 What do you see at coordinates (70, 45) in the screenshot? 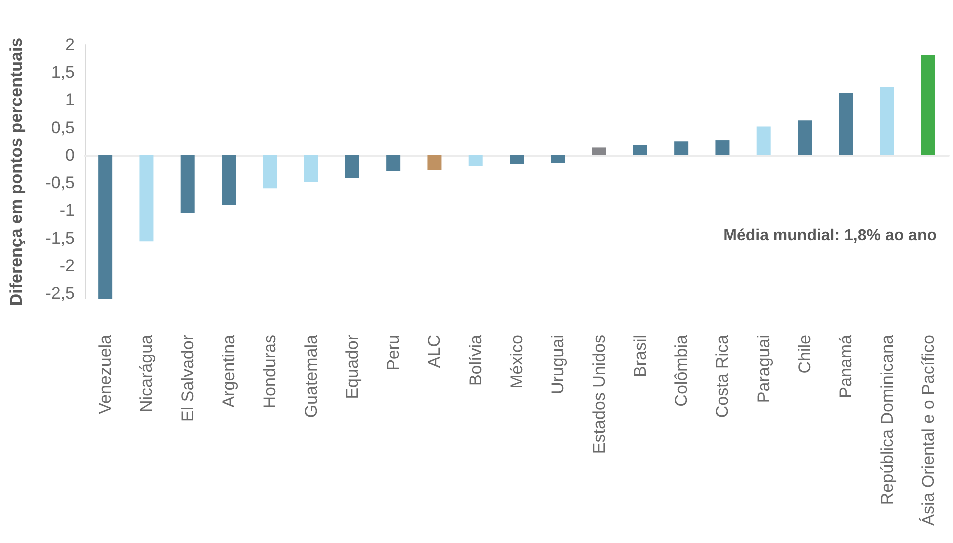
I see `y-tick-label: 2` at bounding box center [70, 45].